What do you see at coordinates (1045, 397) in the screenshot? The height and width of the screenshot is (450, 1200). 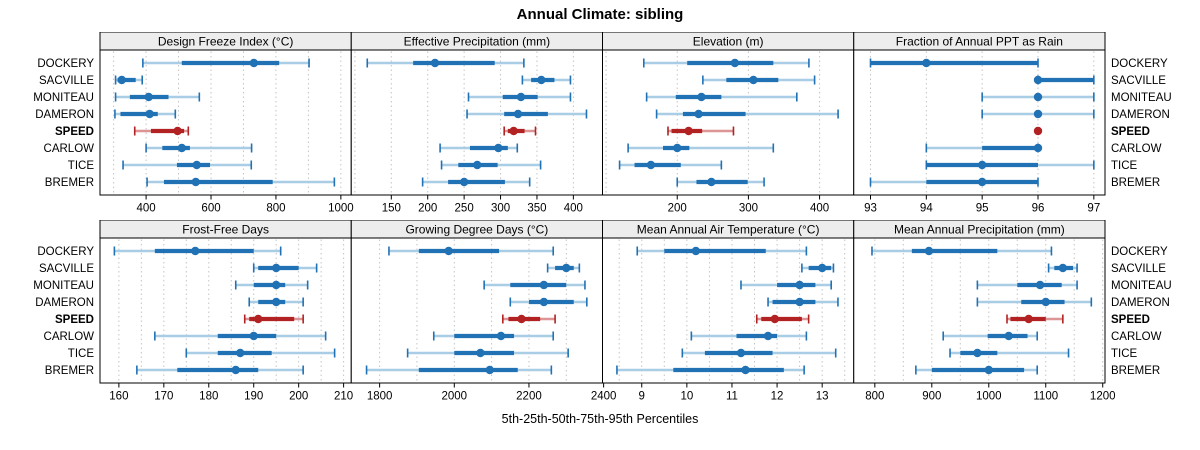 I see `axis-tick-label: 1100` at bounding box center [1045, 397].